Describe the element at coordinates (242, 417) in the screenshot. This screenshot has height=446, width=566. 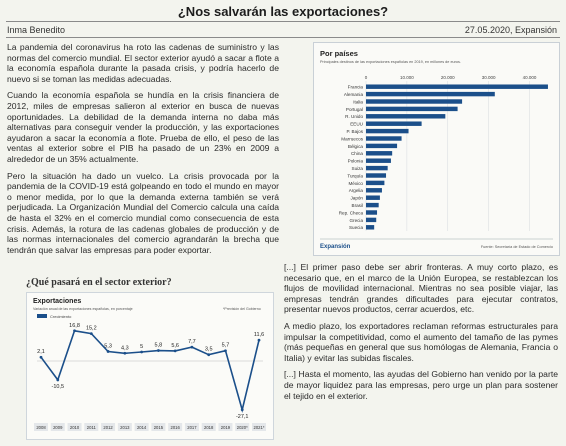
I see `data-label: -27,1` at that location.